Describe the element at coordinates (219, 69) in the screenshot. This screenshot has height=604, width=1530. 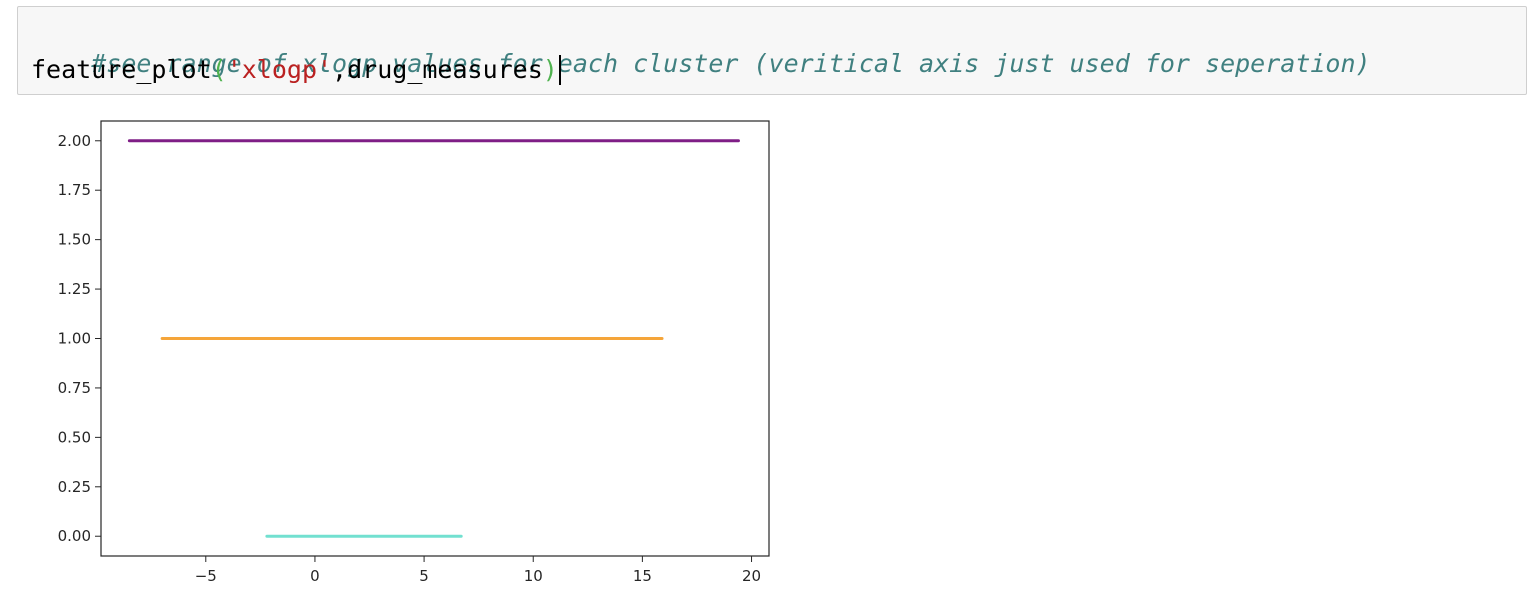
I see `code-open-paren: (` at that location.